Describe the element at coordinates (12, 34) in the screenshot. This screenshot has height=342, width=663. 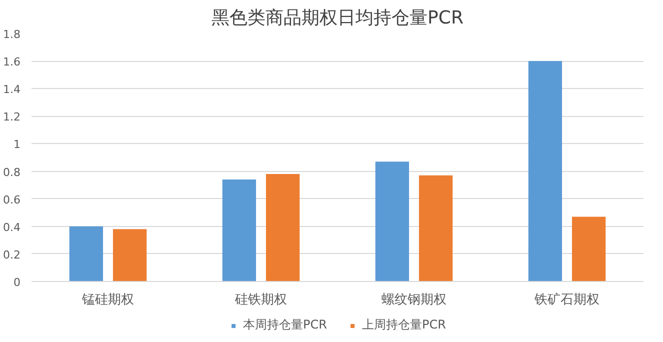
I see `y-tick-label: 1.8` at that location.